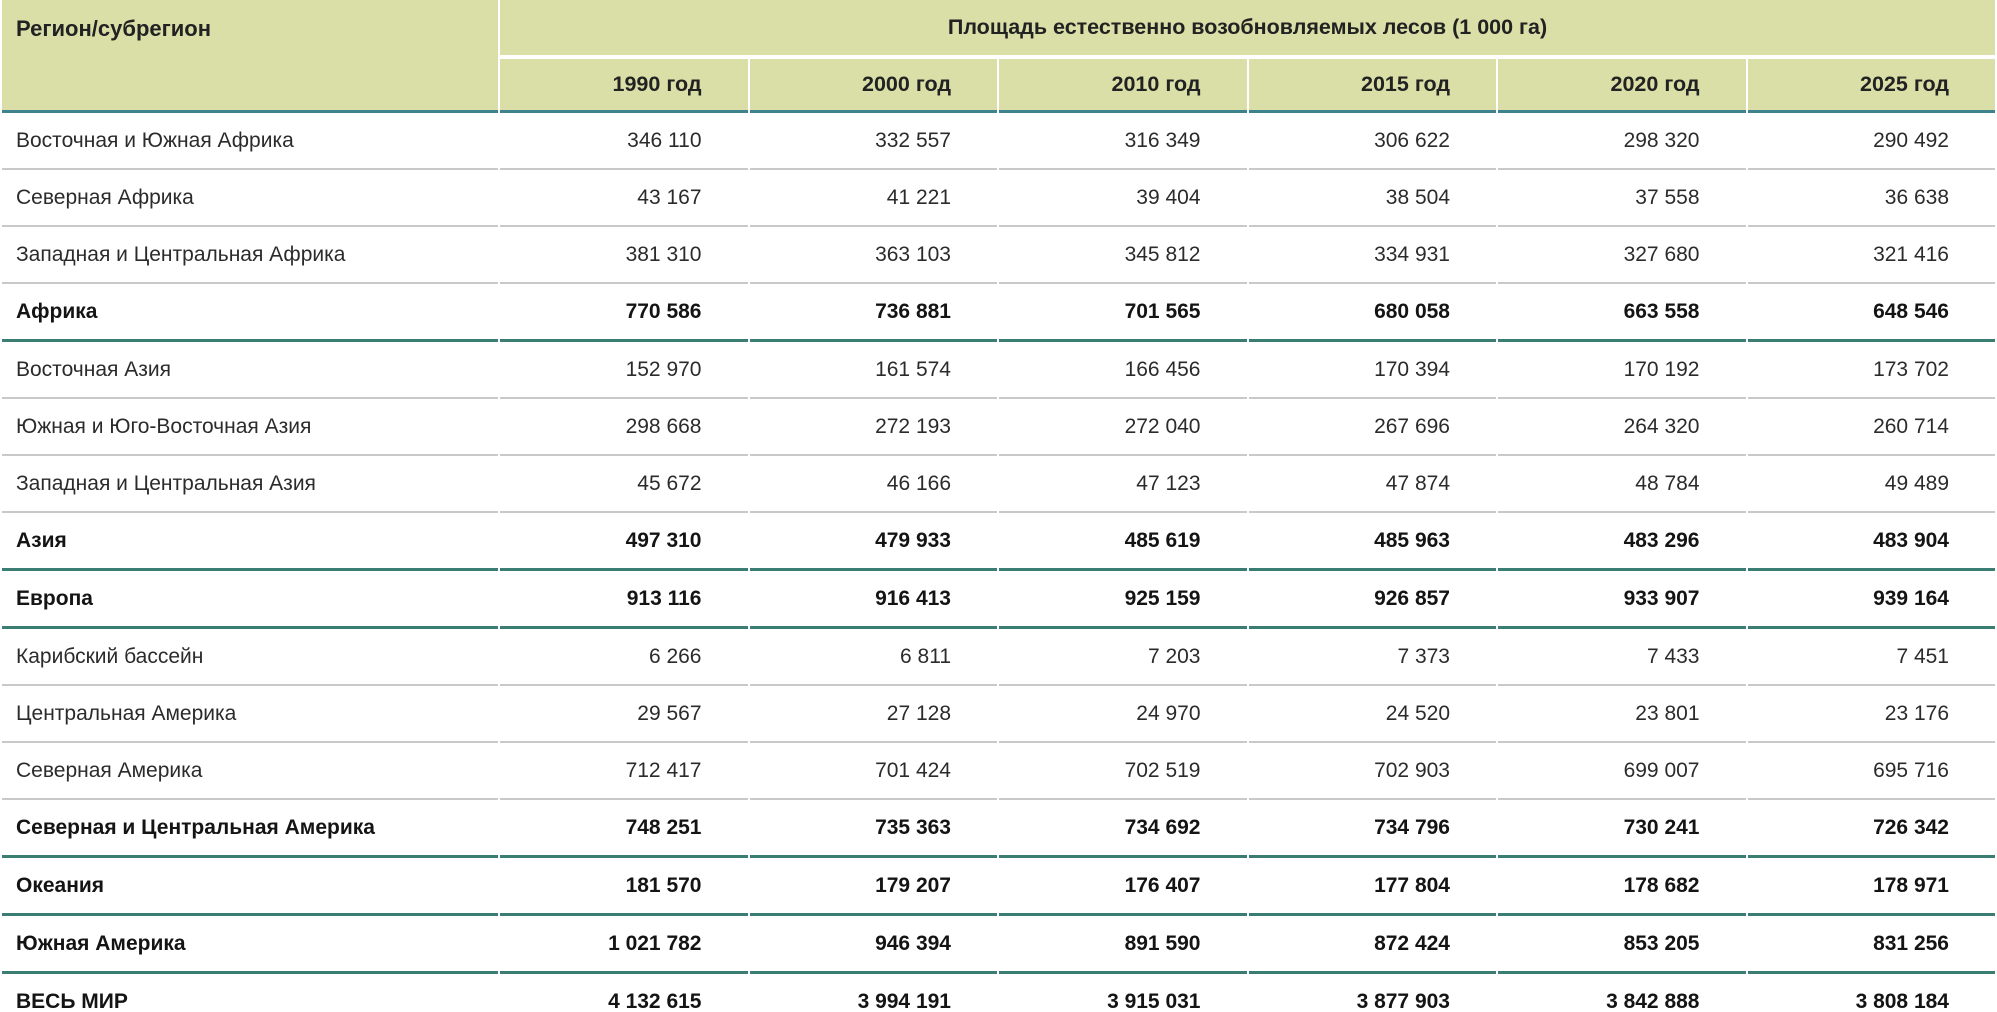 Image resolution: width=1997 pixels, height=1012 pixels. What do you see at coordinates (873, 993) in the screenshot?
I see `value-cell: 3 994 191` at bounding box center [873, 993].